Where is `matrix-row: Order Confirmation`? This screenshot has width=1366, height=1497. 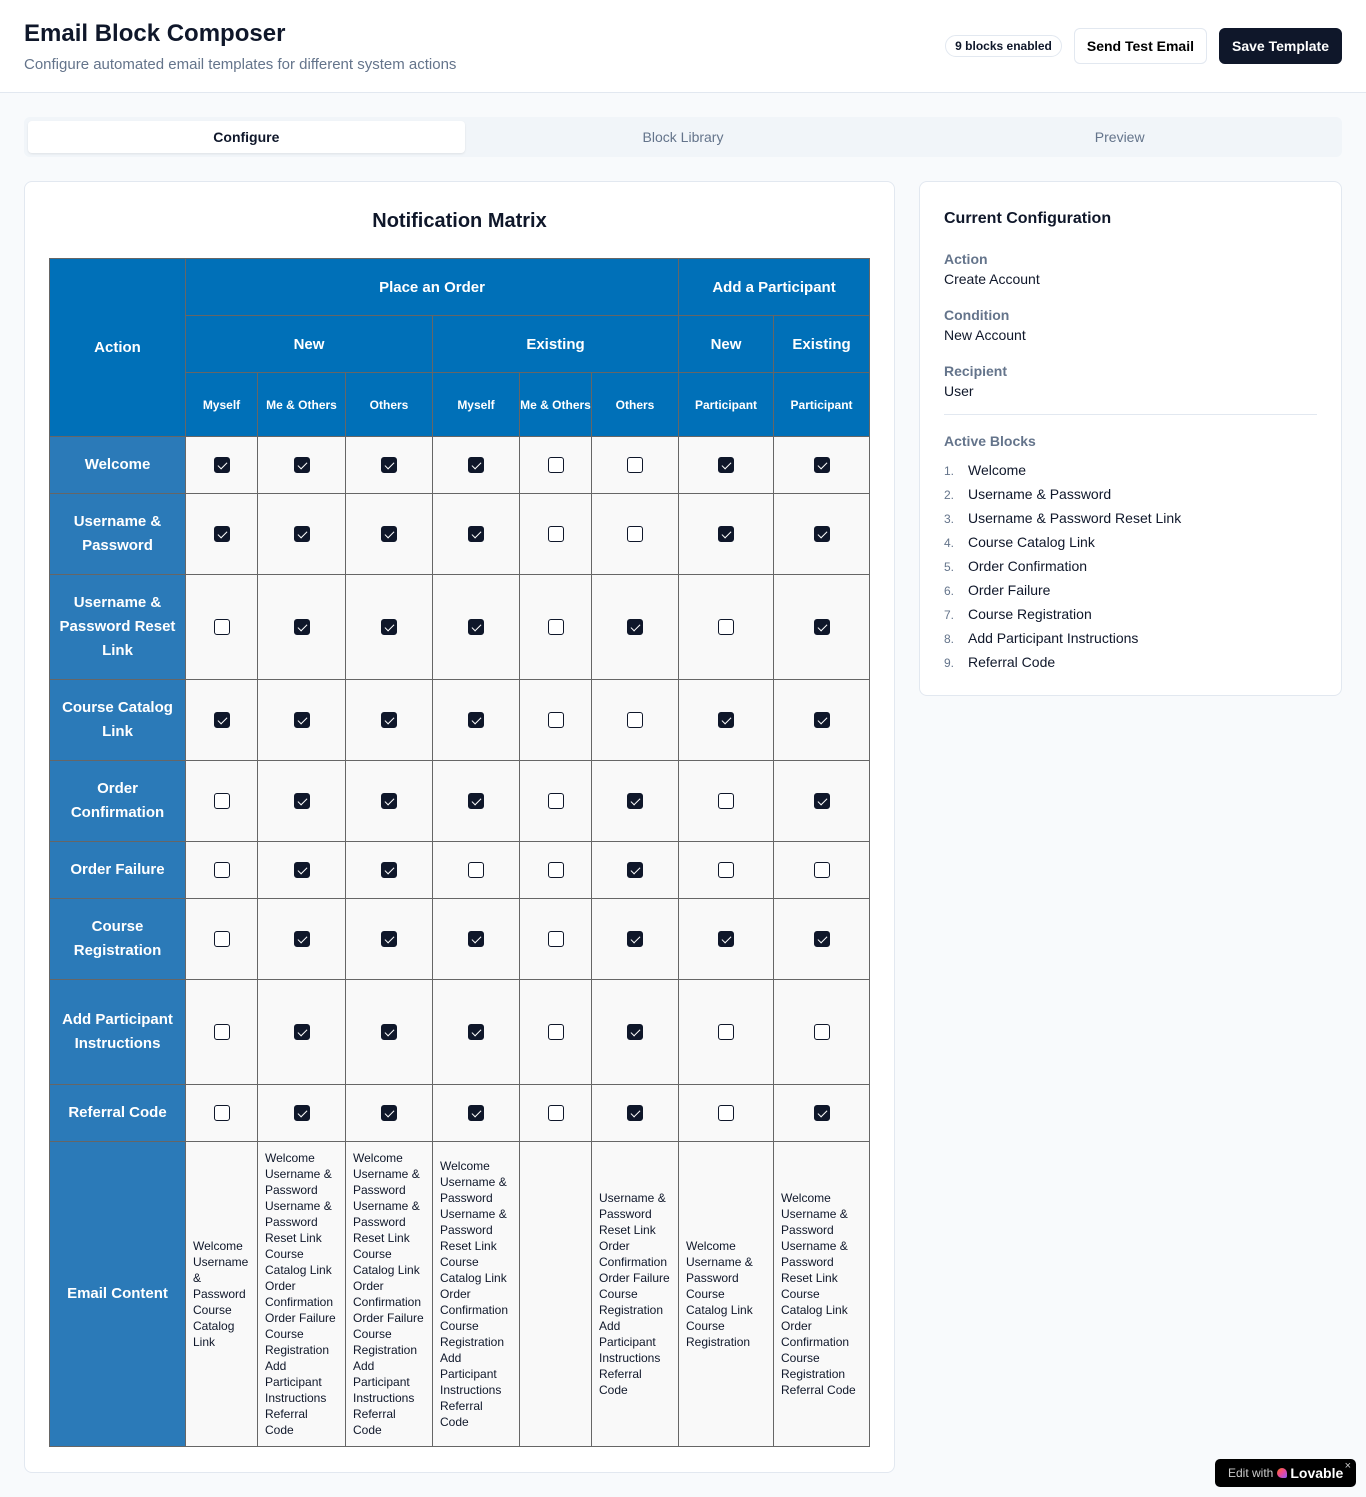
matrix-row: Order Confirmation is located at coordinates (460, 801).